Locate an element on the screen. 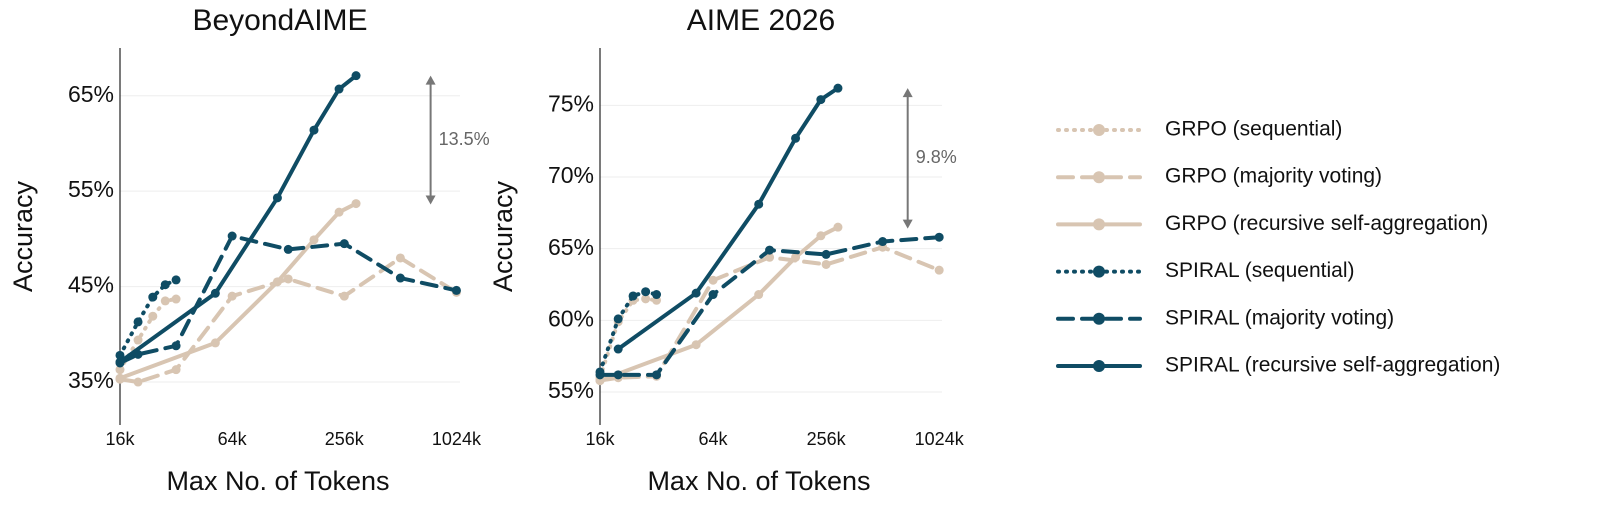 Image resolution: width=1600 pixels, height=517 pixels. y-tick-label: 75% is located at coordinates (571, 103).